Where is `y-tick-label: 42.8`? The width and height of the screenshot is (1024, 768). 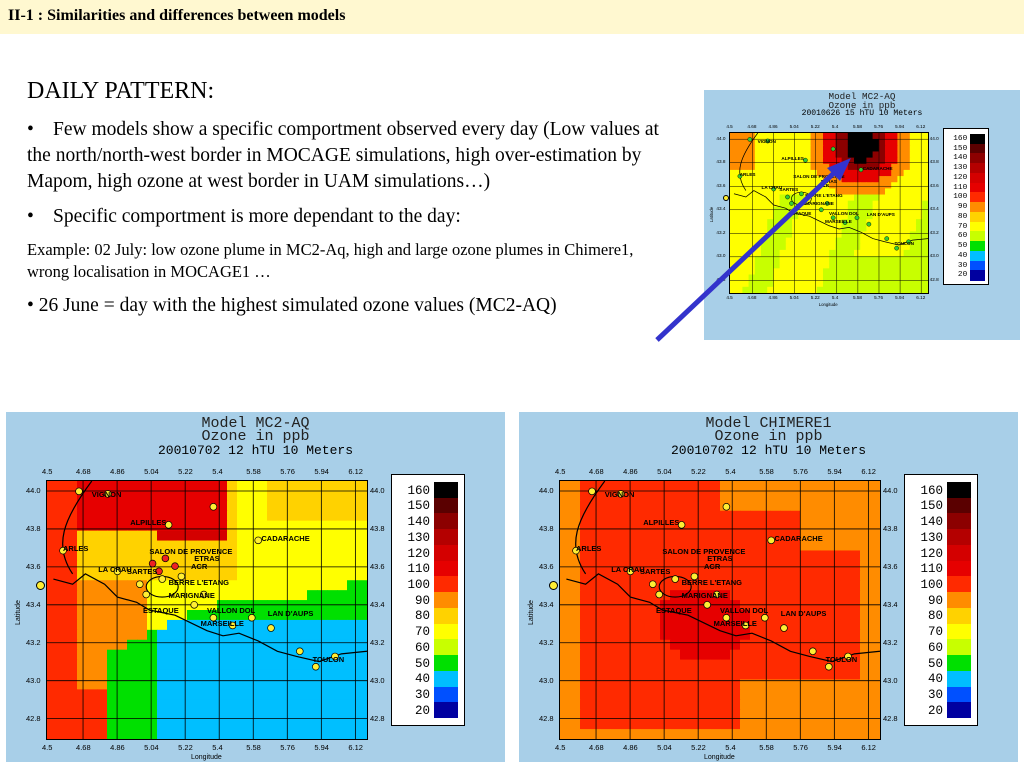 y-tick-label: 42.8 is located at coordinates (934, 280).